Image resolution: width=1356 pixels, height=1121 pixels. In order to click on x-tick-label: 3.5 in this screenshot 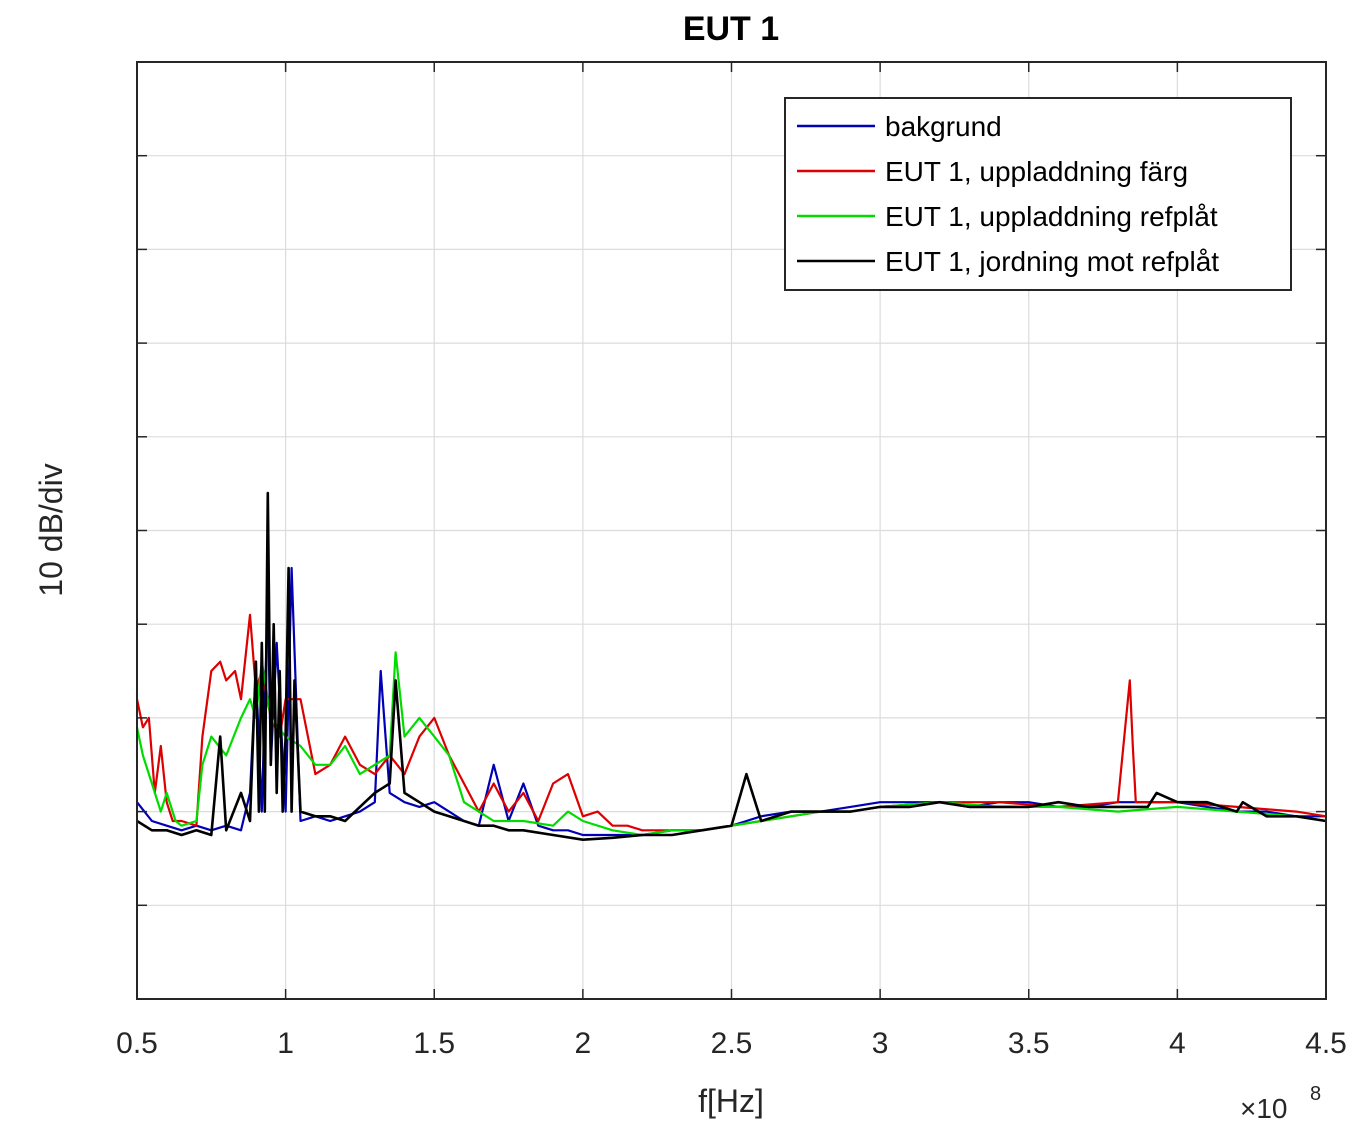, I will do `click(1029, 1043)`.